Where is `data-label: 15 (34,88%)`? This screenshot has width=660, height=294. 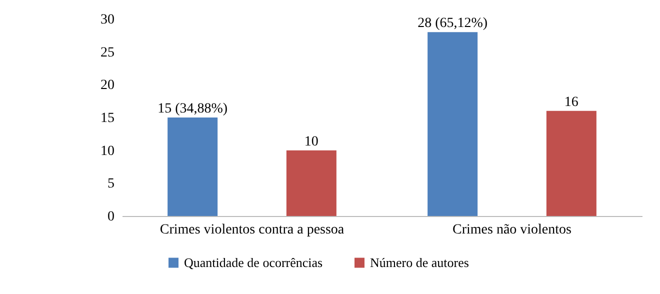 data-label: 15 (34,88%) is located at coordinates (193, 109).